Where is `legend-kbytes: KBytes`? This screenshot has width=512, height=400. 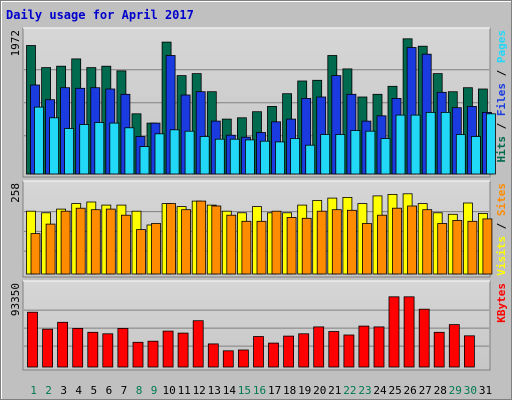
legend-kbytes: KBytes is located at coordinates (501, 303).